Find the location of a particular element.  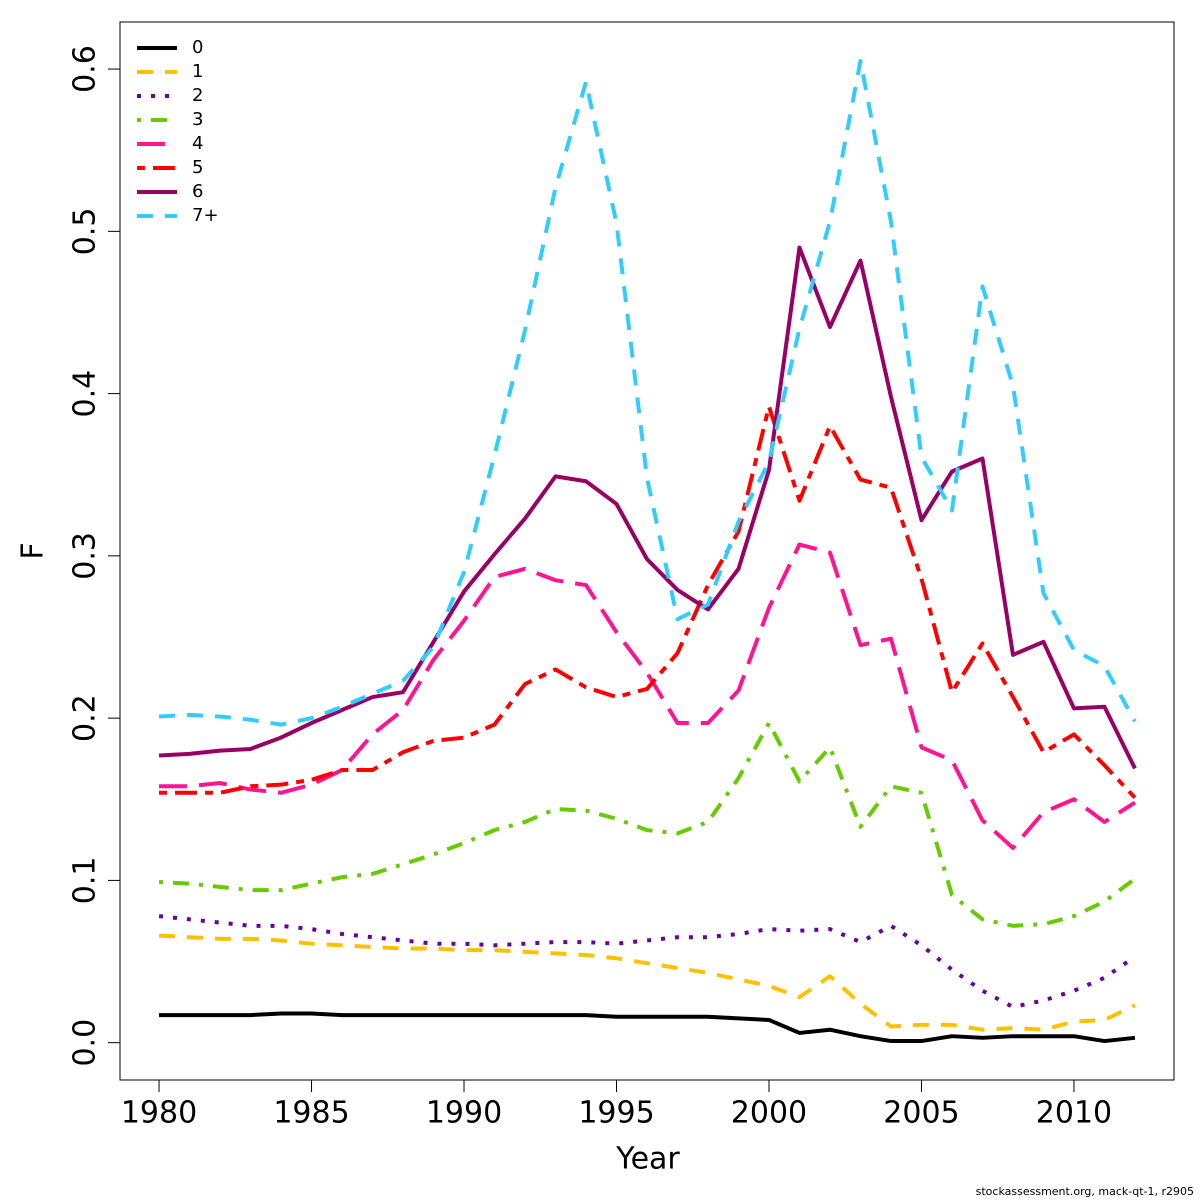

x-axis-label: Year is located at coordinates (647, 1159).